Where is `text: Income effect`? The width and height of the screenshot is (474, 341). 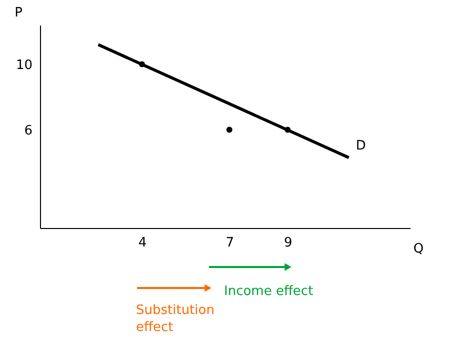 text: Income effect is located at coordinates (269, 291).